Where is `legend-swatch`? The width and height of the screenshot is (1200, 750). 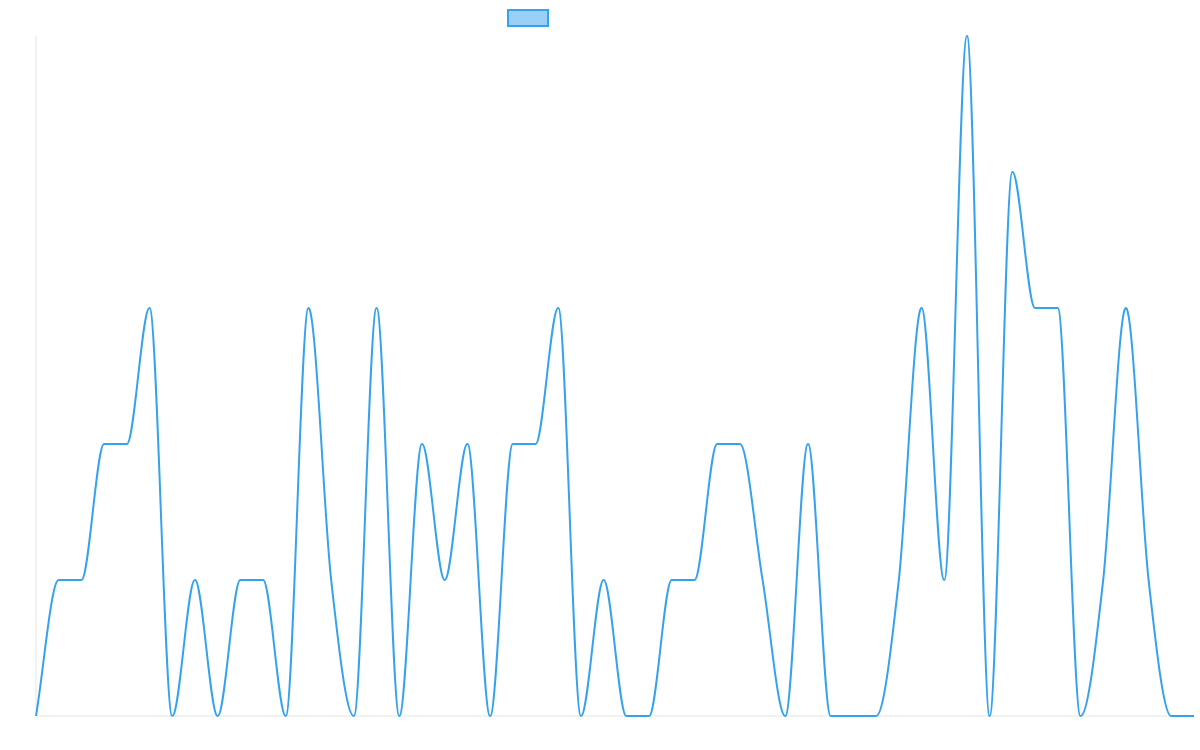
legend-swatch is located at coordinates (528, 18).